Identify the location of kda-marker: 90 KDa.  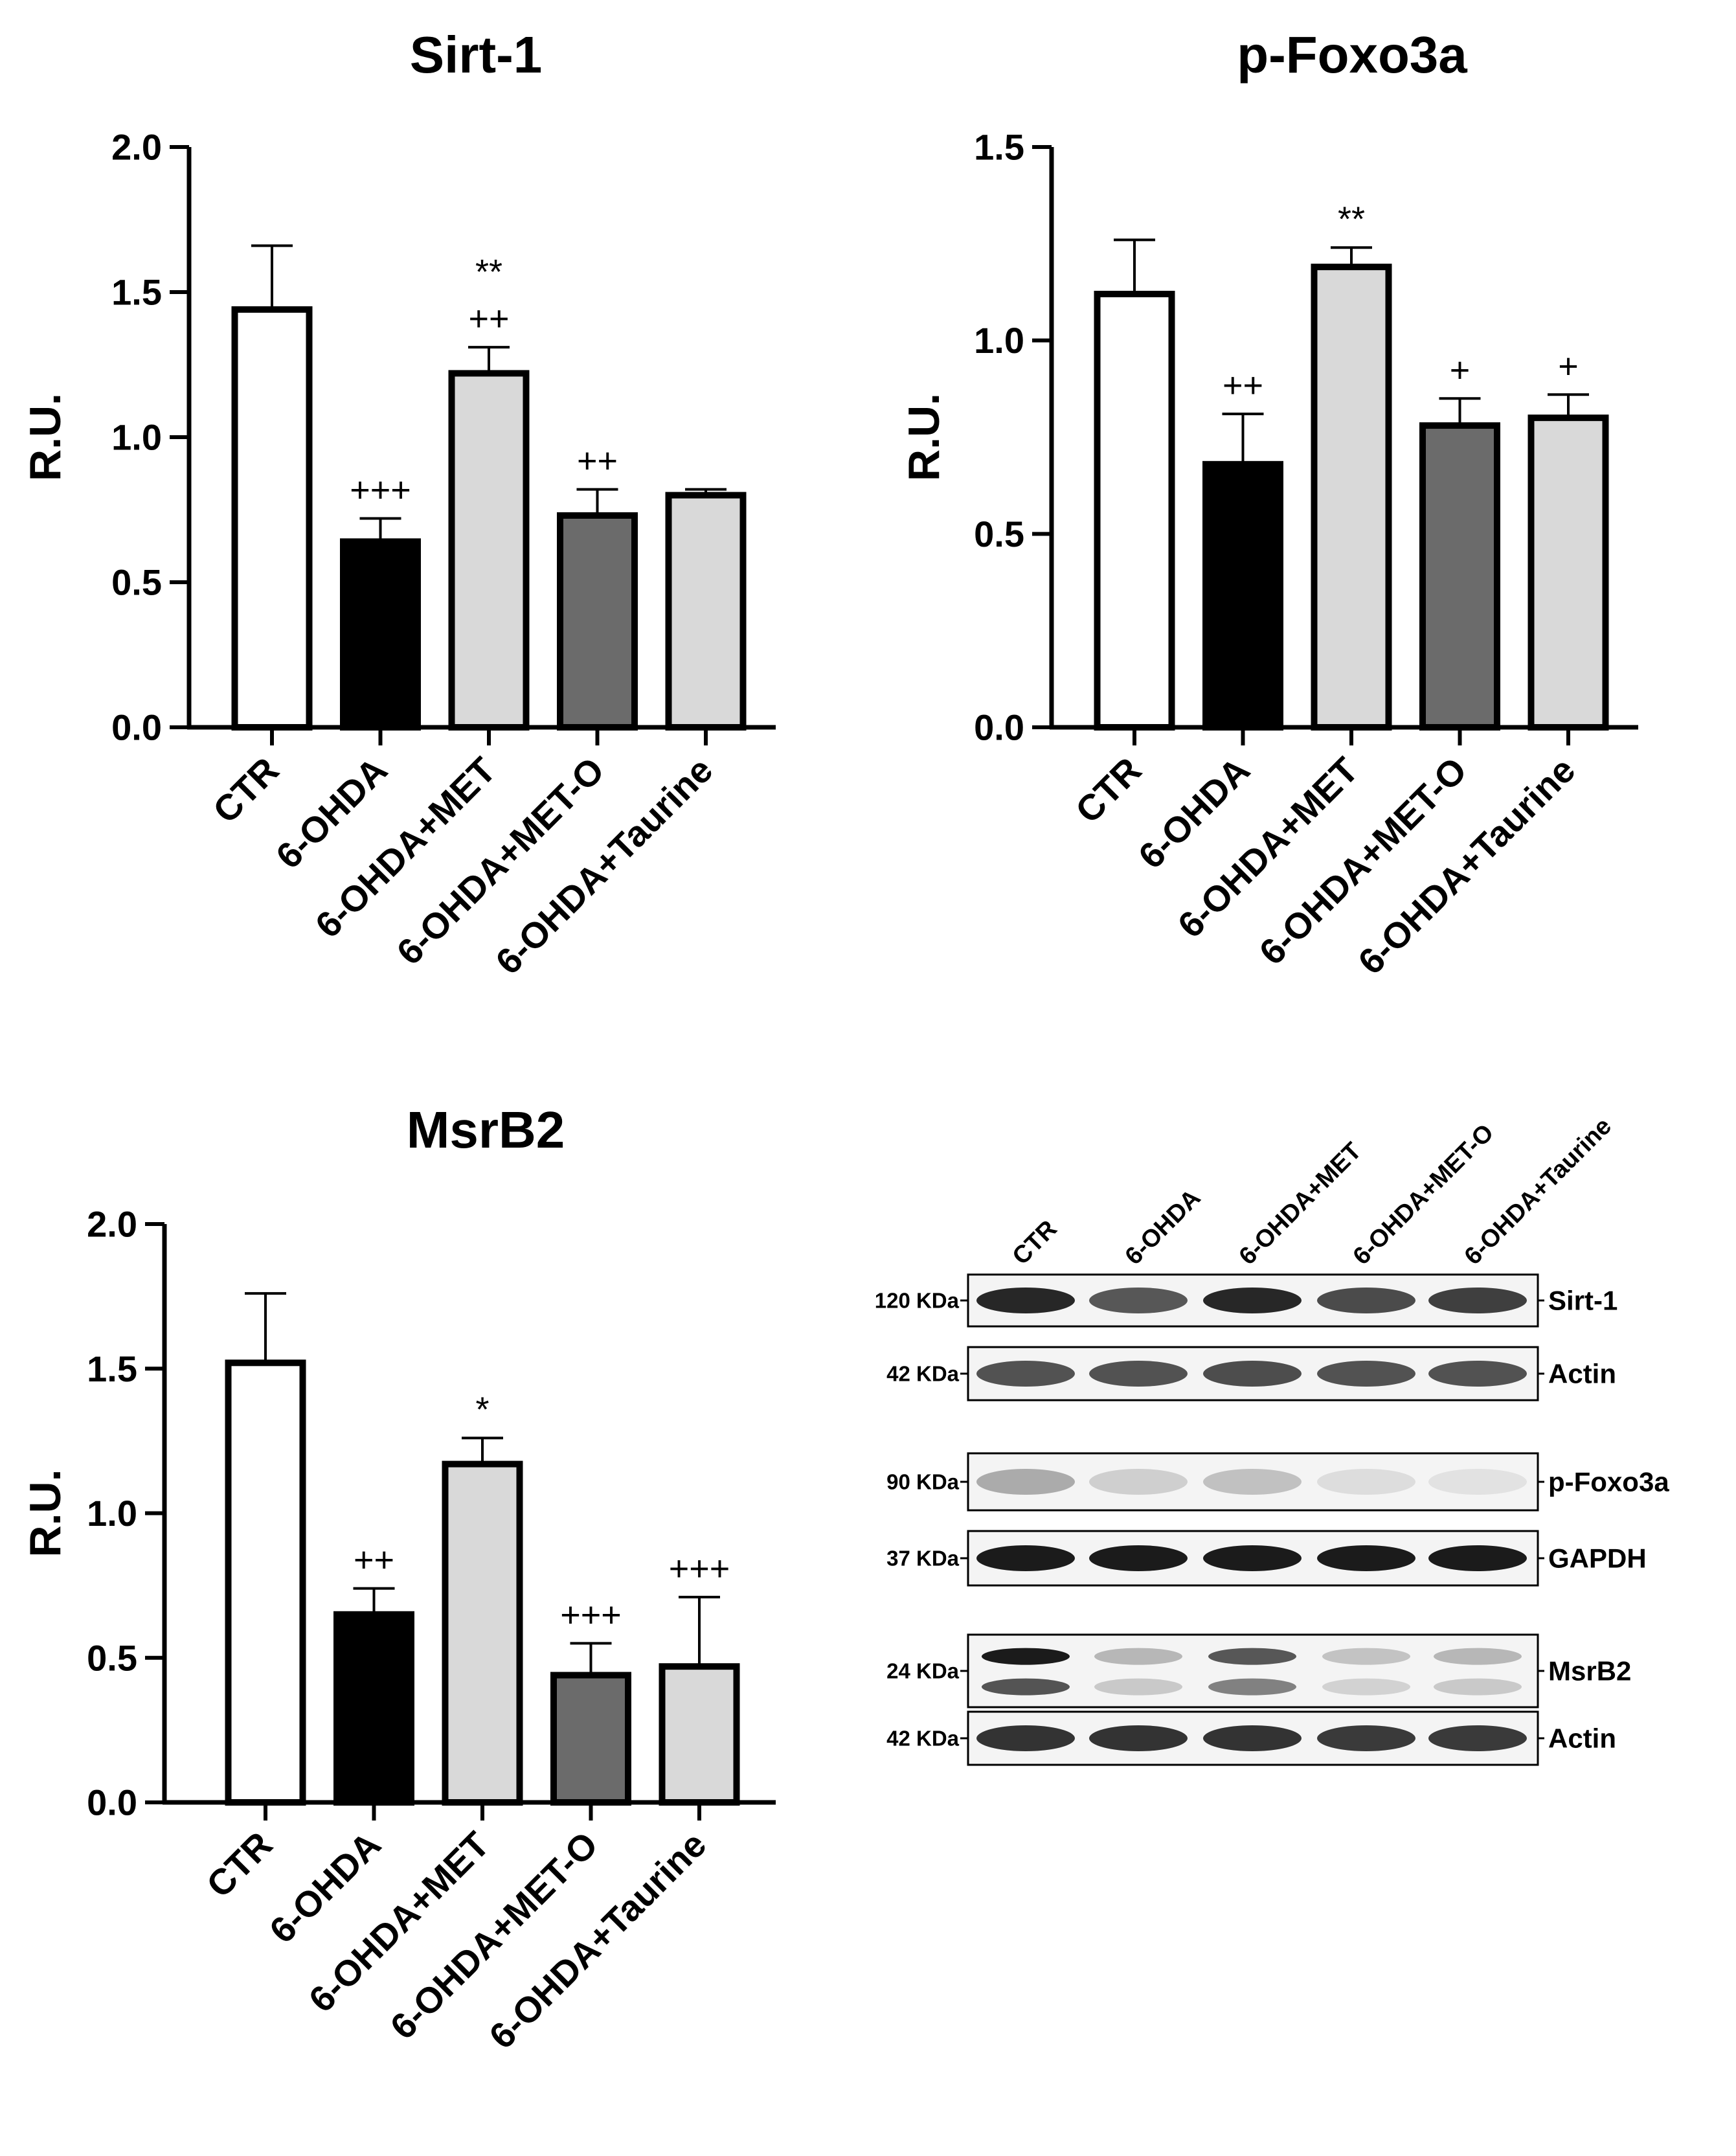
(923, 1482).